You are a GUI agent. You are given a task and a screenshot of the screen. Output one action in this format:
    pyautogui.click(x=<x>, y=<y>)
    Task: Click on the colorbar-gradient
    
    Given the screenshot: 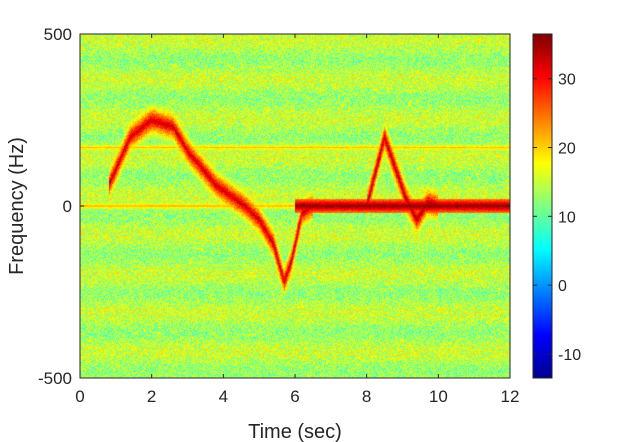 What is the action you would take?
    pyautogui.click(x=542, y=206)
    